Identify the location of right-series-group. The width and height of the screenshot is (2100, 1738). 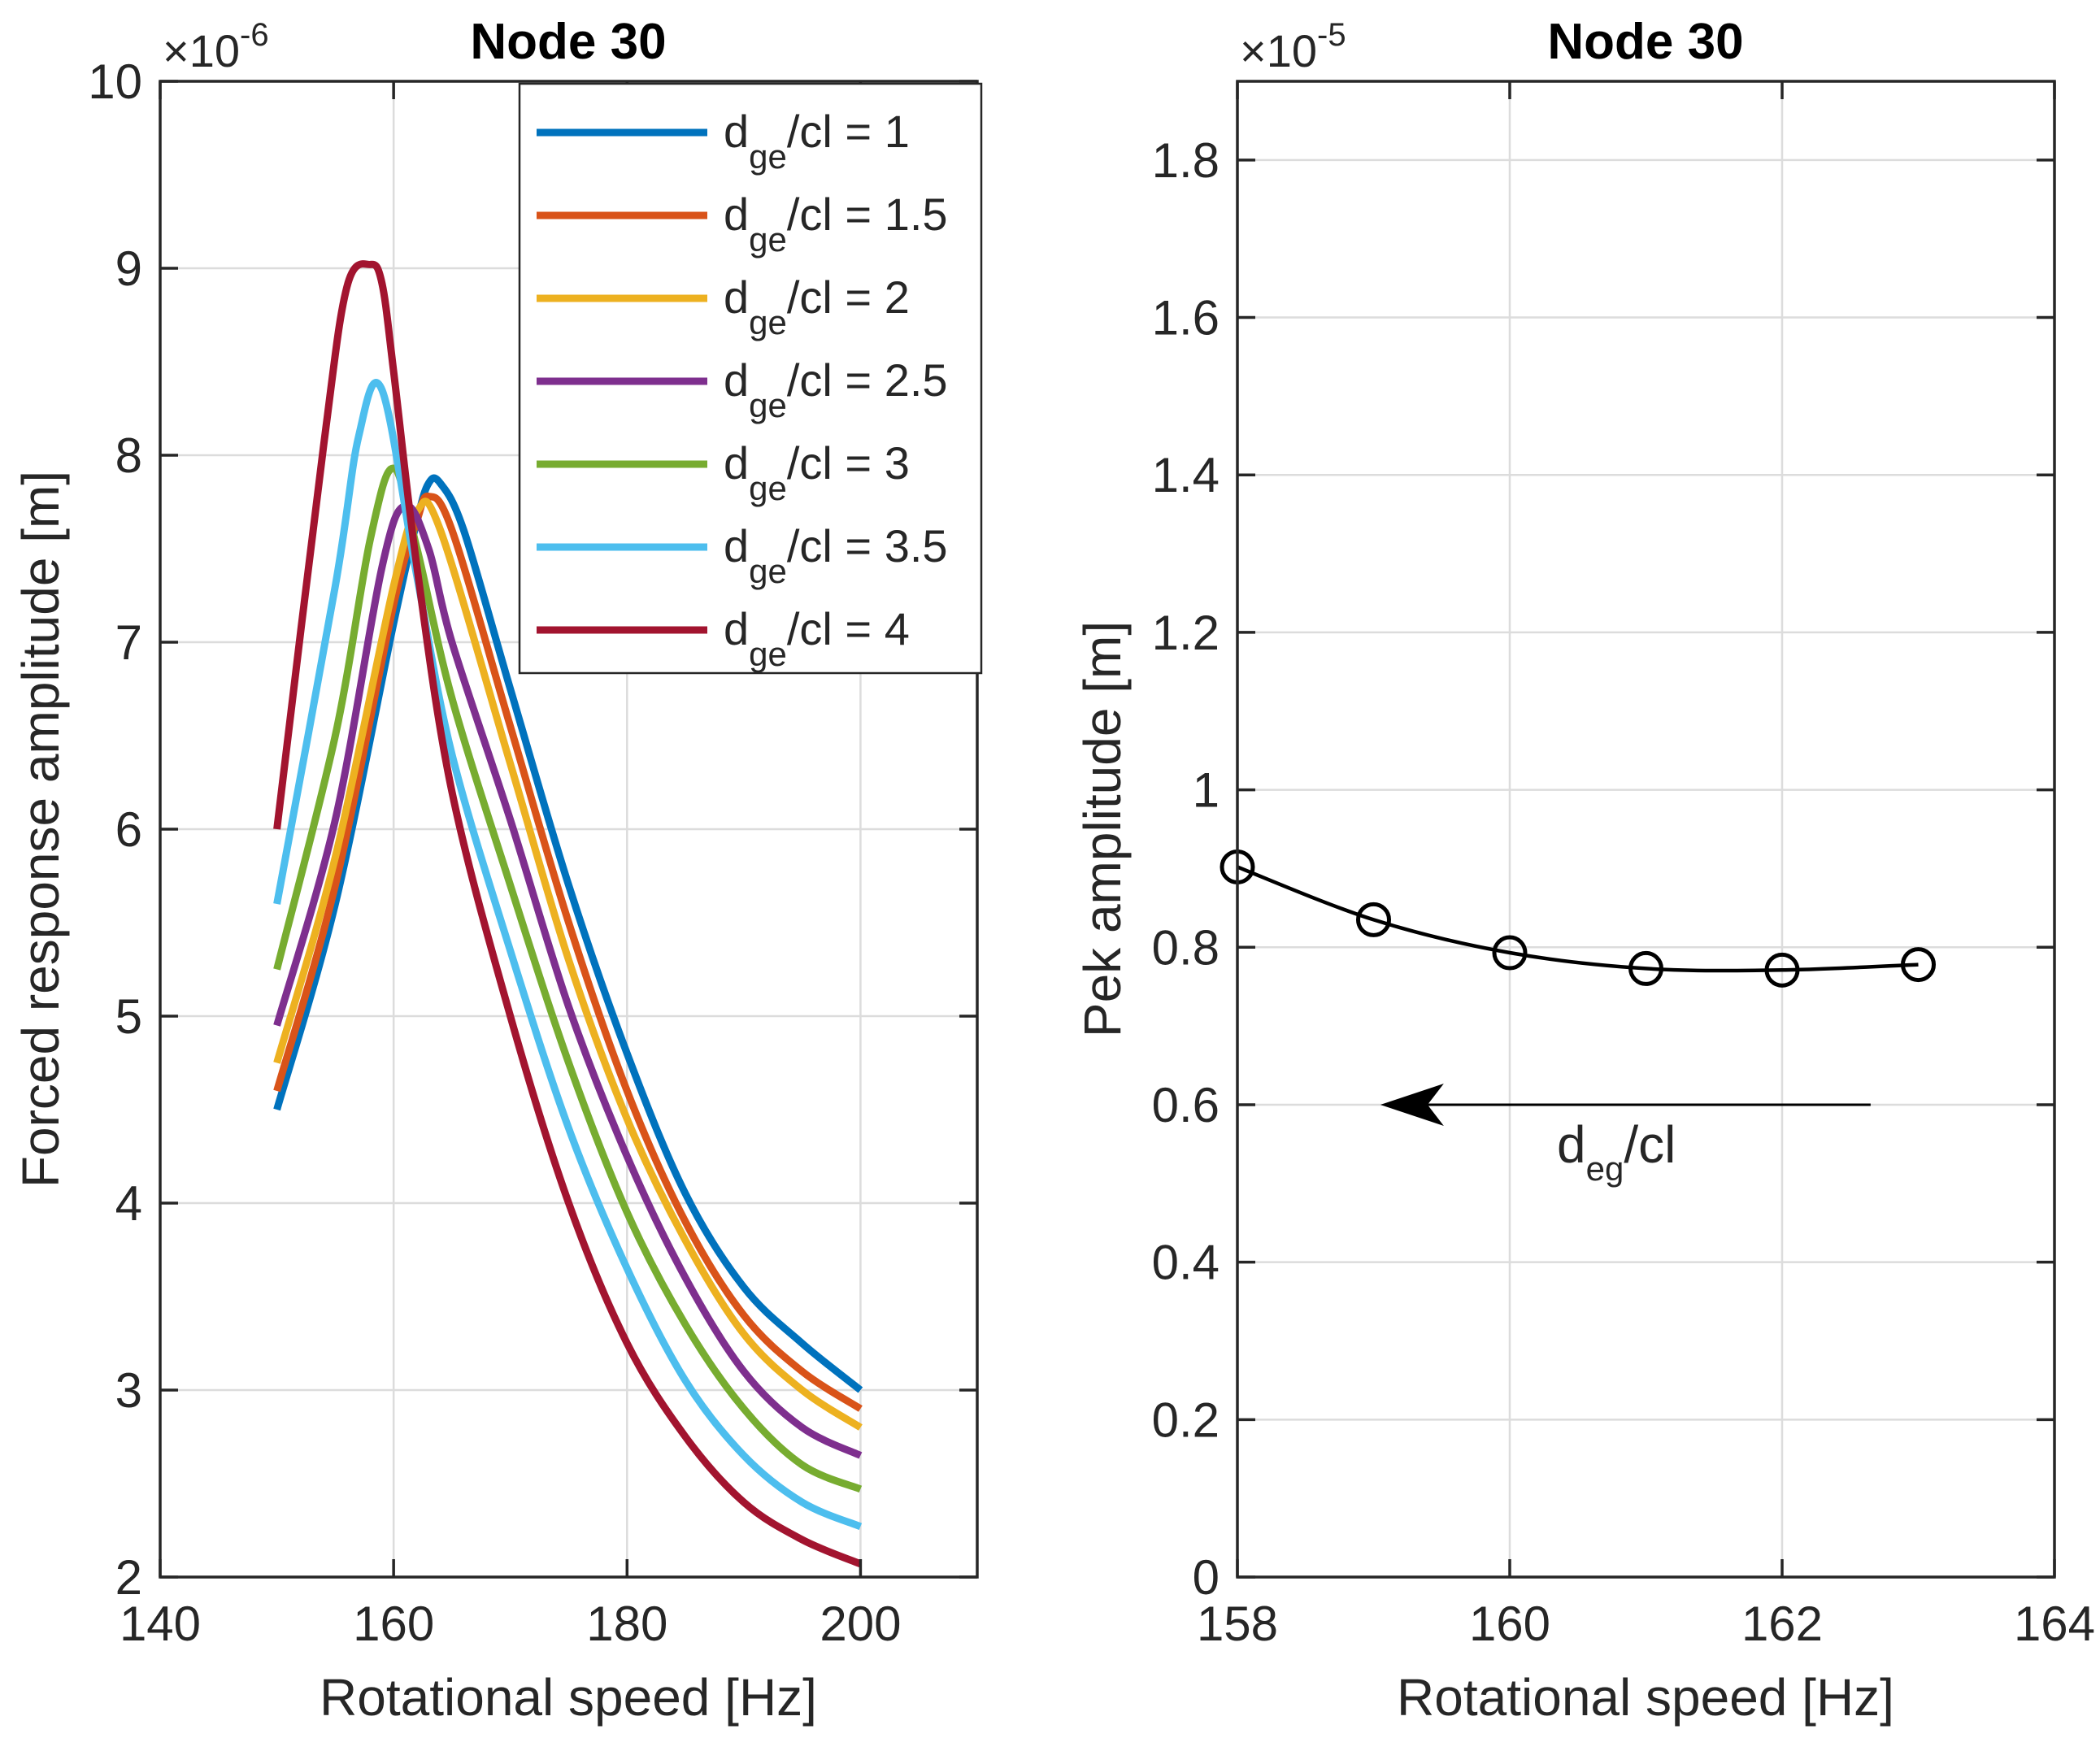
(1578, 918).